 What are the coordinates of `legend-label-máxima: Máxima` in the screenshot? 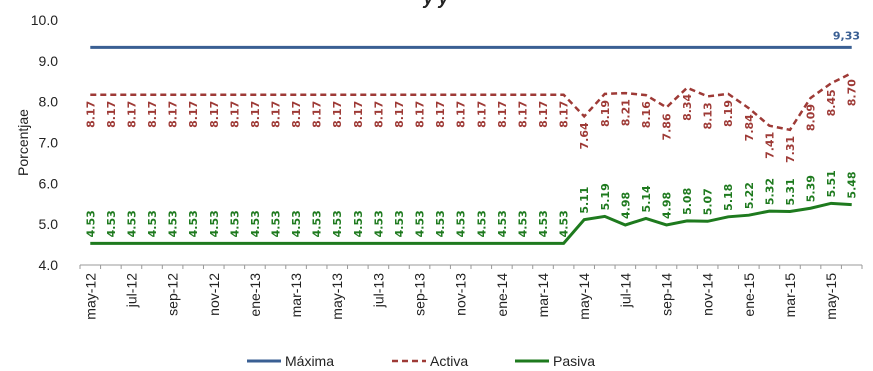 It's located at (309, 361).